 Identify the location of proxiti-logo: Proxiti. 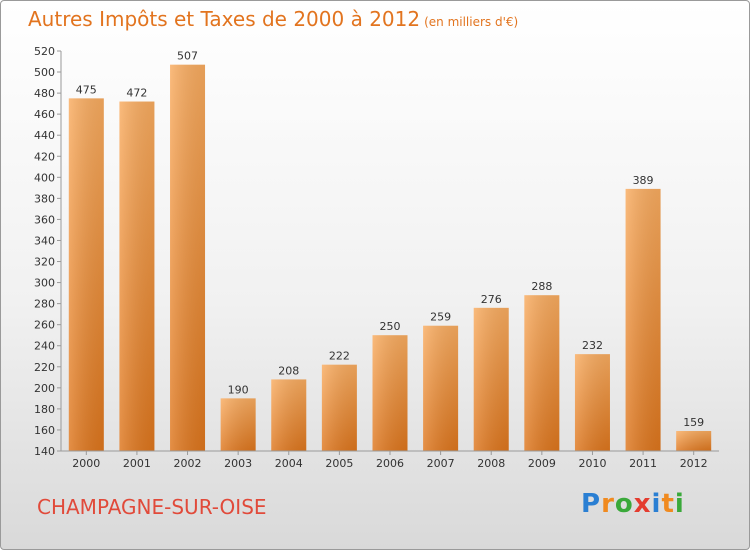
(633, 504).